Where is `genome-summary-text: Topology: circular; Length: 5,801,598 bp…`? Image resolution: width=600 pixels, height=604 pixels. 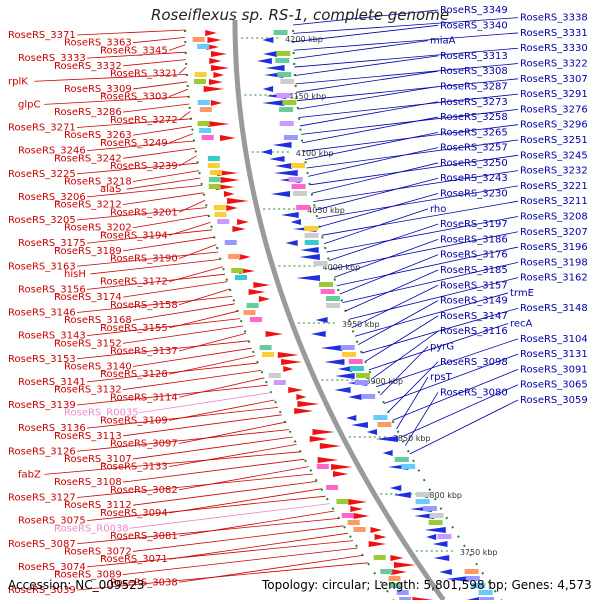 genome-summary-text: Topology: circular; Length: 5,801,598 bp… is located at coordinates (427, 585).